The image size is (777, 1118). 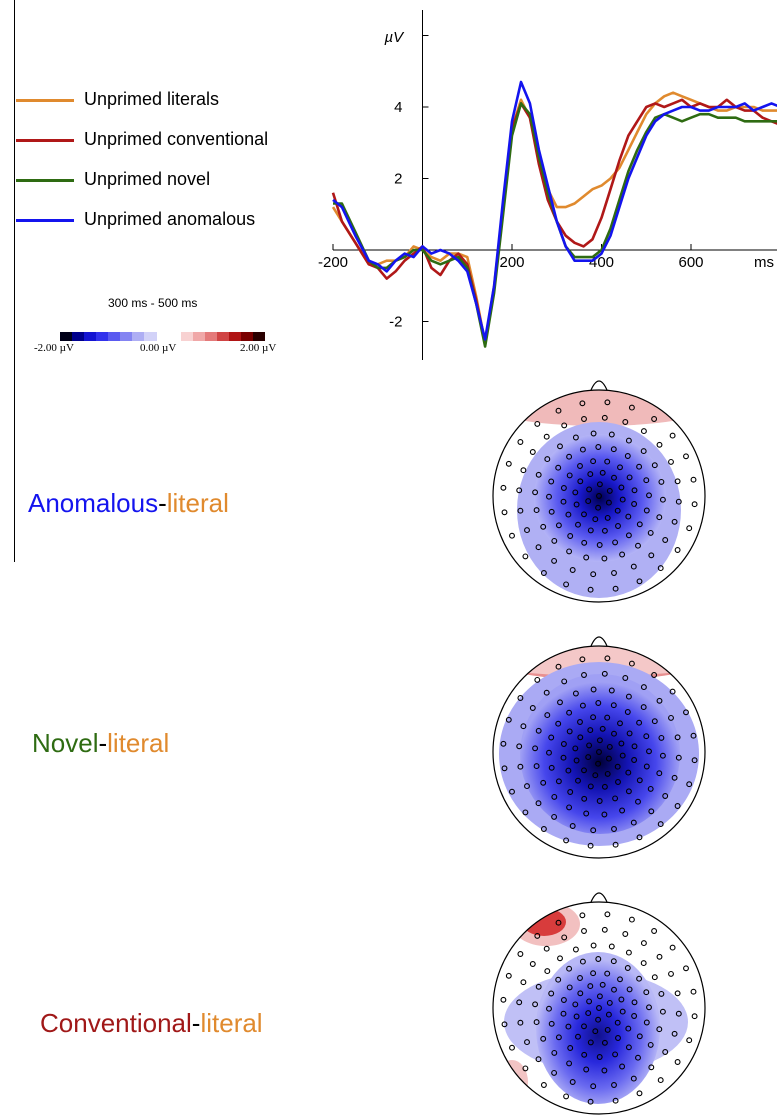 I want to click on x-tick-label: -200, so click(x=333, y=262).